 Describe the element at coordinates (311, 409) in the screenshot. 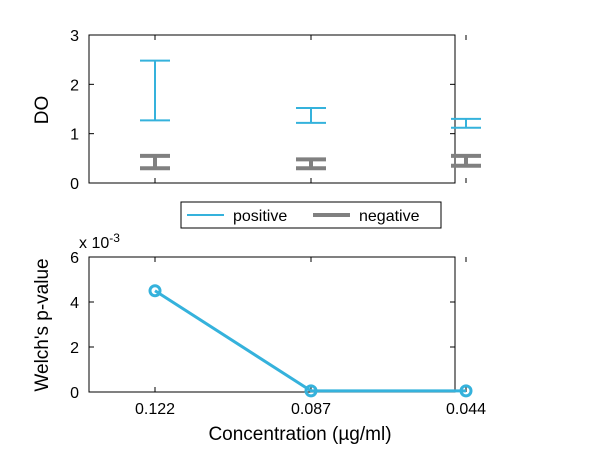

I see `x-tick-label: 0.087` at that location.